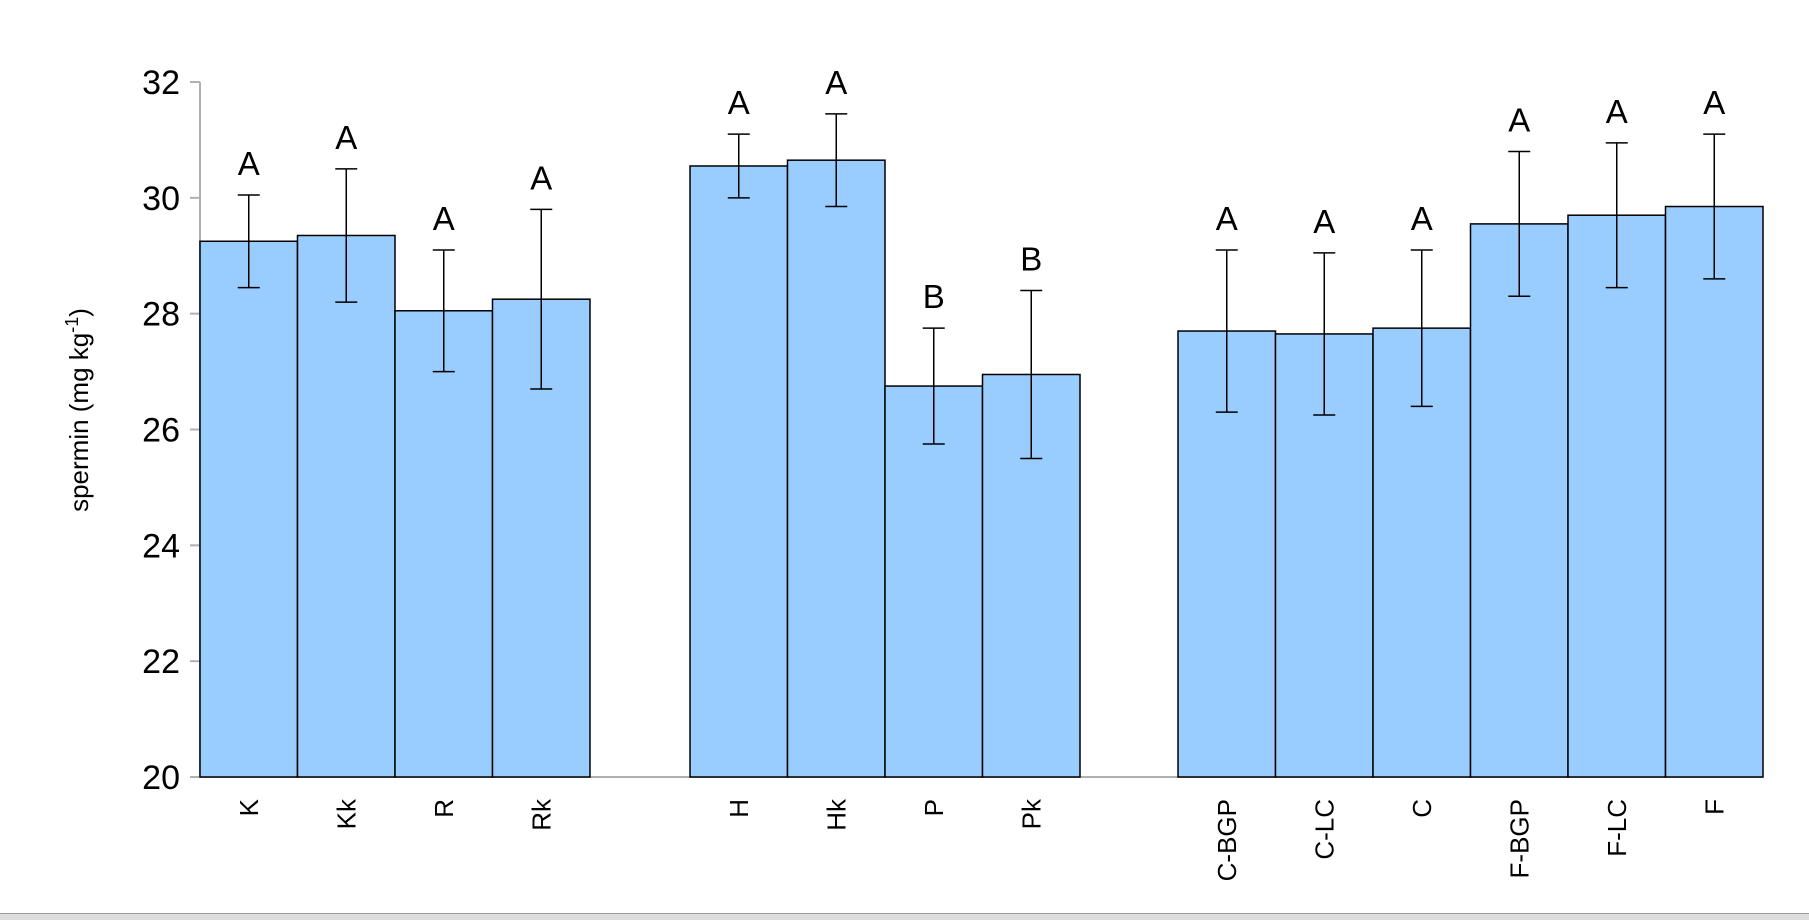 This screenshot has height=920, width=1809. What do you see at coordinates (836, 468) in the screenshot?
I see `bar-hk` at bounding box center [836, 468].